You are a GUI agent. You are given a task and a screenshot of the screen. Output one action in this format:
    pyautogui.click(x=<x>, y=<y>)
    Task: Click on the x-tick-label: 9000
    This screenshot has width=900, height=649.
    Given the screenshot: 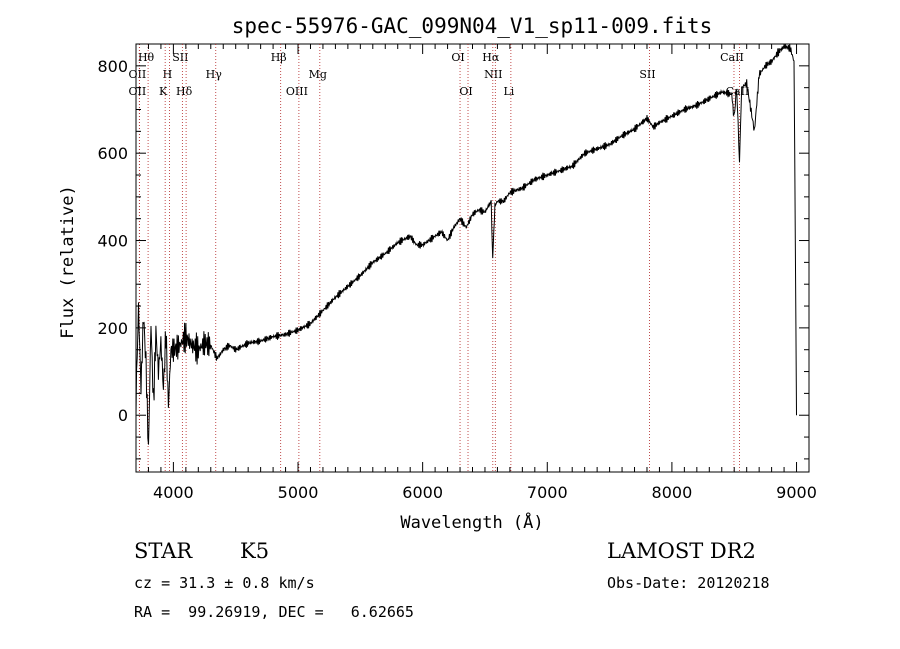 What is the action you would take?
    pyautogui.click(x=796, y=492)
    